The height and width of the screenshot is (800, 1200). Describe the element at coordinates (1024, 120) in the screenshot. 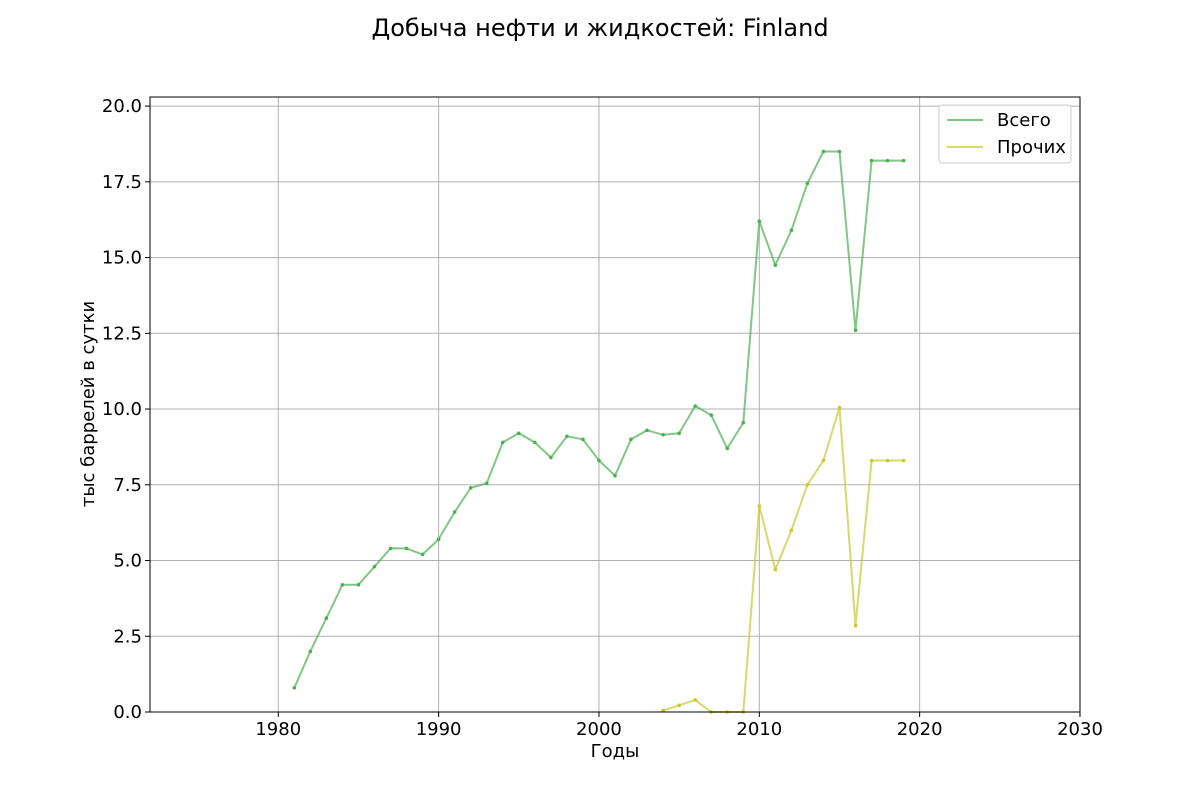

I see `legend-label: Всего` at that location.